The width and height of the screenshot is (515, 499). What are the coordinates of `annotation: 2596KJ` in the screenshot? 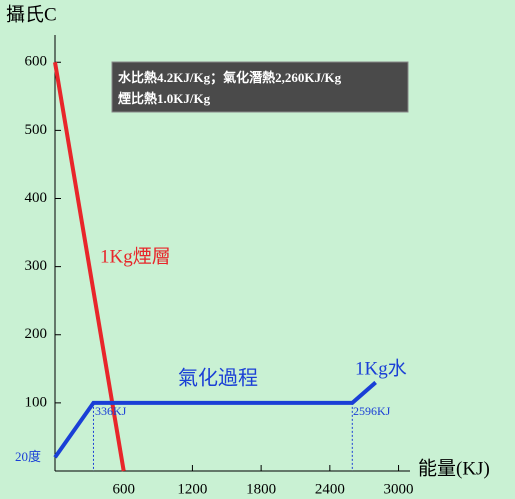 It's located at (372, 411).